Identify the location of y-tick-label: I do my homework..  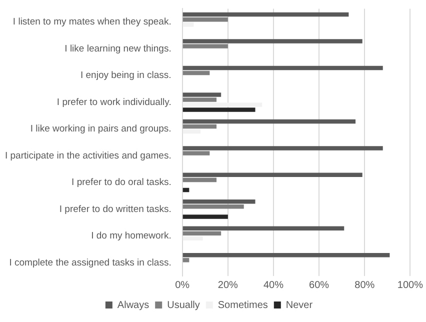
(131, 236).